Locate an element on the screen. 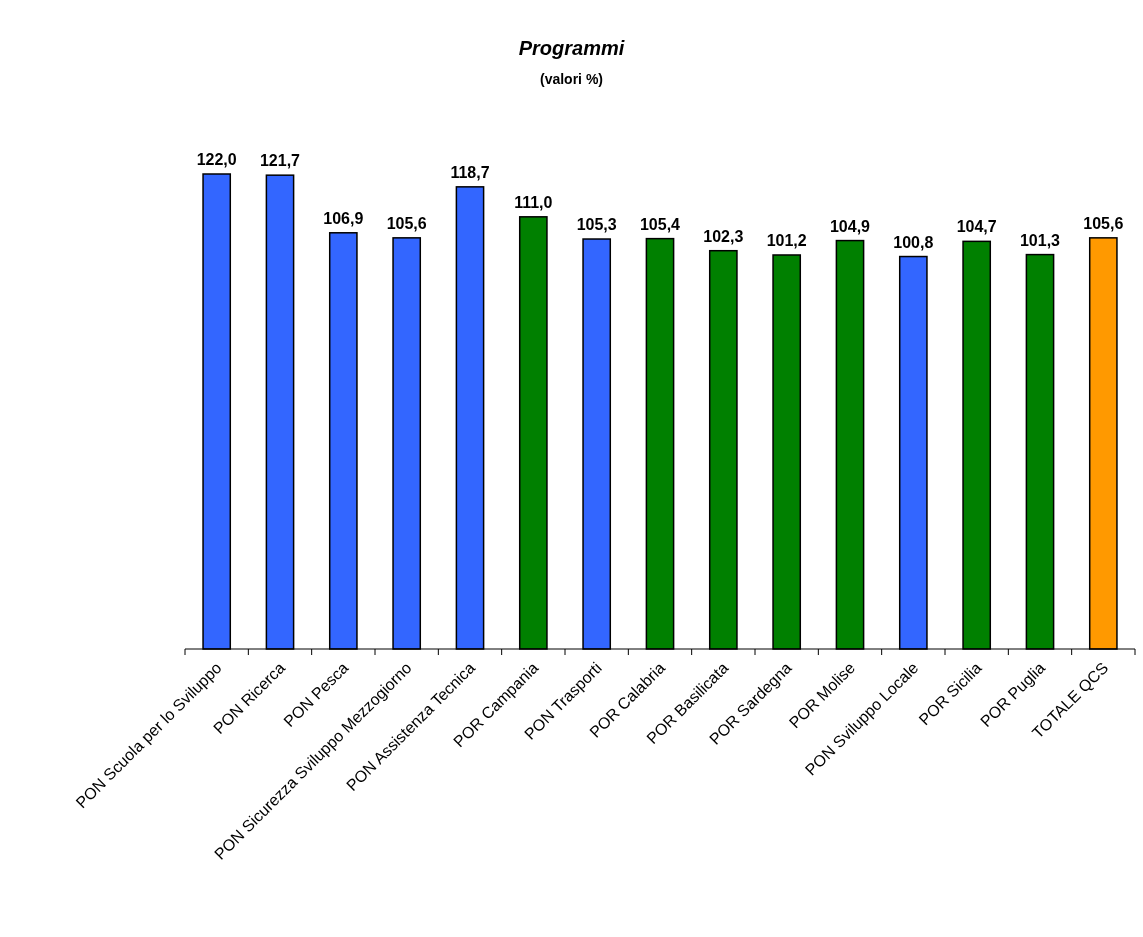  data-label: 106,9 is located at coordinates (343, 218).